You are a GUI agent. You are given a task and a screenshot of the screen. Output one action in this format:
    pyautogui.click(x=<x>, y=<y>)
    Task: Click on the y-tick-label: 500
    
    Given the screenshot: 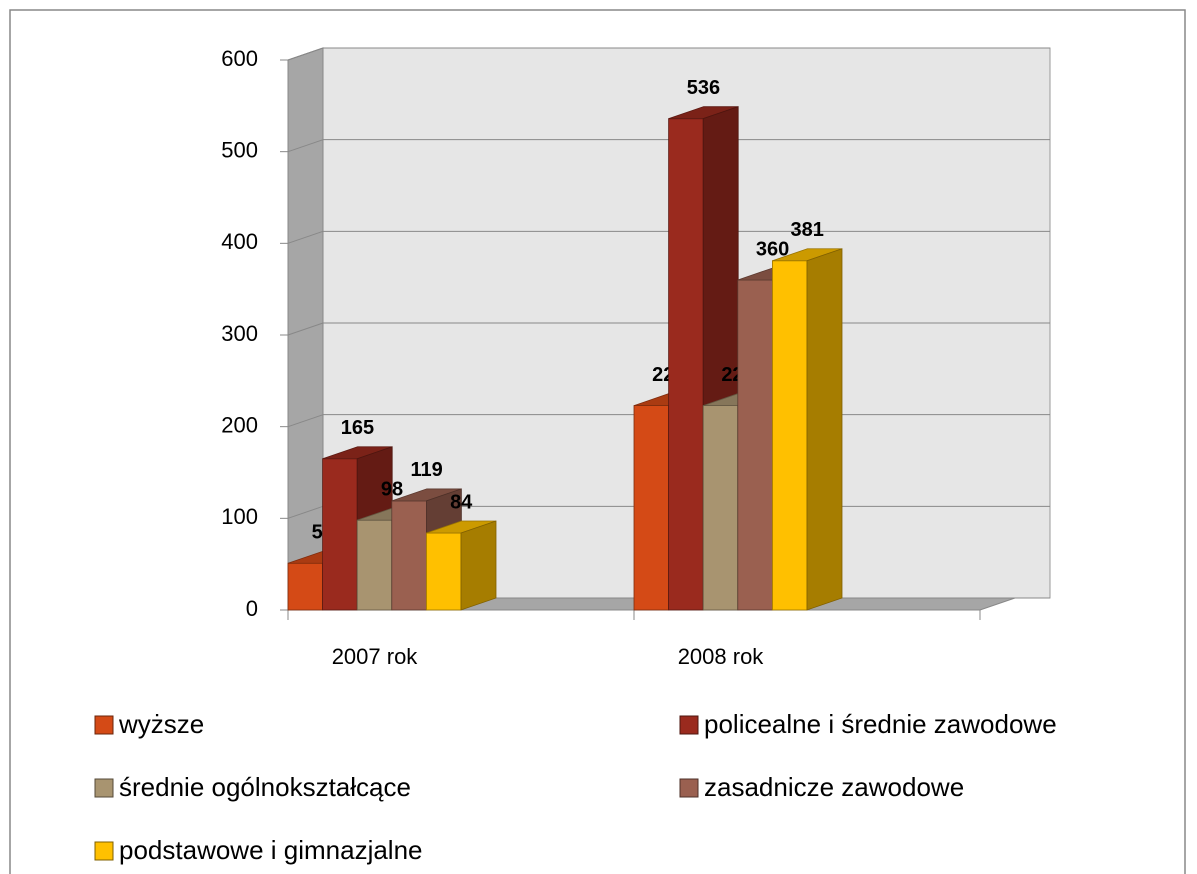 What is the action you would take?
    pyautogui.click(x=239, y=149)
    